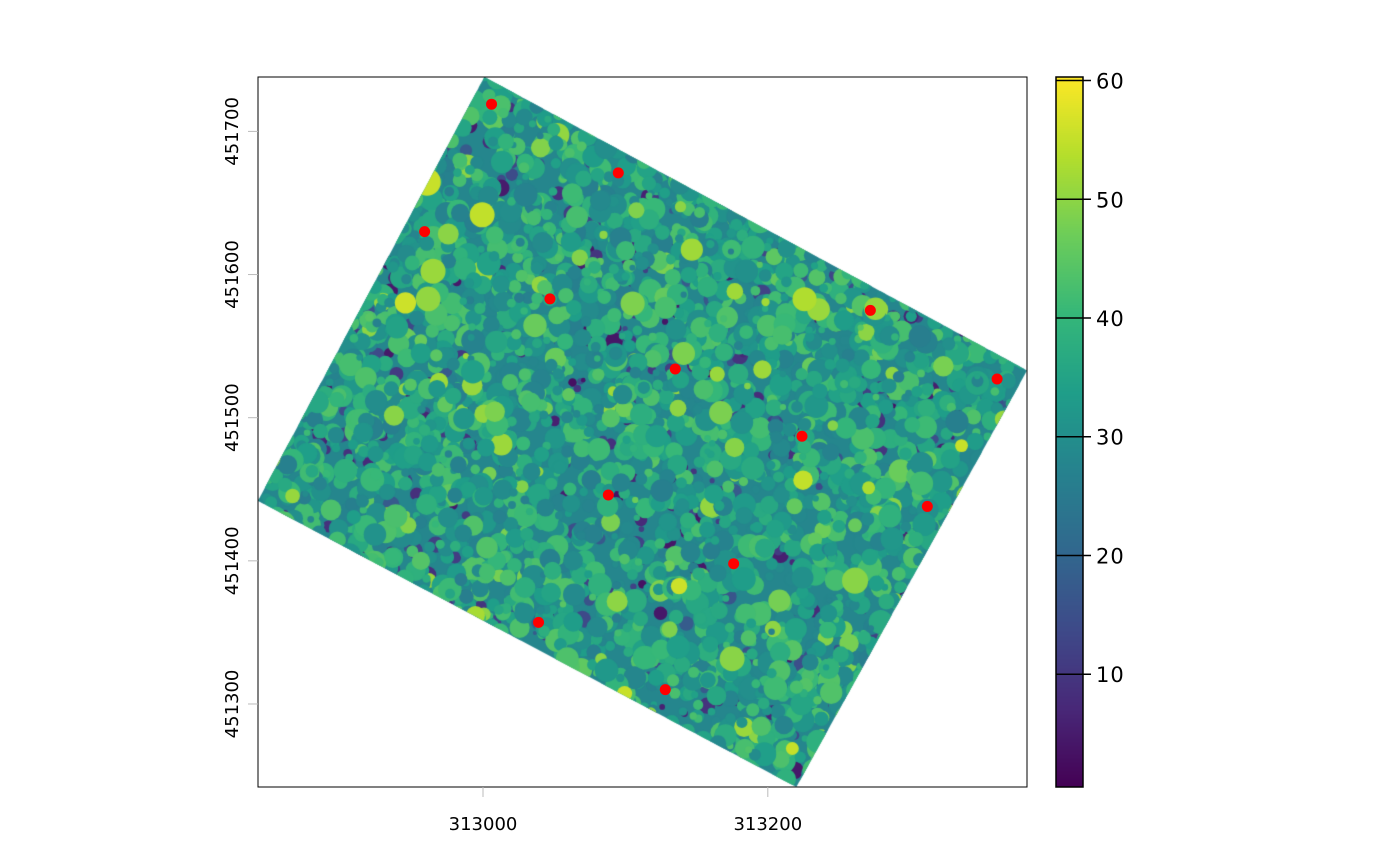 The width and height of the screenshot is (1400, 865). I want to click on y-axis: 451300 451400 451500 451600 451700, so click(240, 417).